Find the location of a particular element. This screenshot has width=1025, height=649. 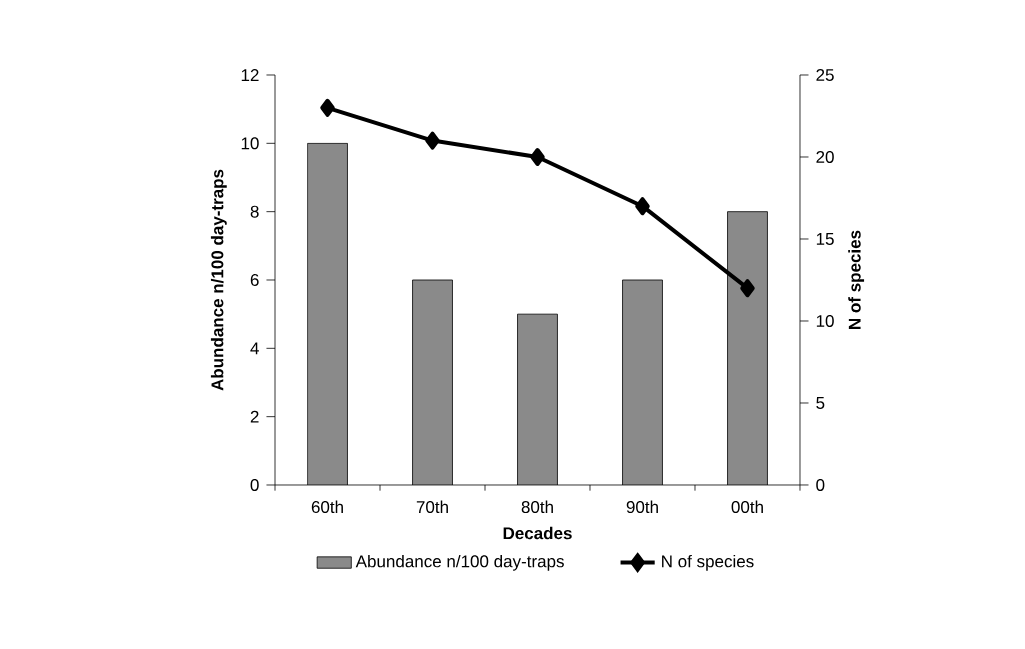

y-tick-label: 6 is located at coordinates (254, 279).